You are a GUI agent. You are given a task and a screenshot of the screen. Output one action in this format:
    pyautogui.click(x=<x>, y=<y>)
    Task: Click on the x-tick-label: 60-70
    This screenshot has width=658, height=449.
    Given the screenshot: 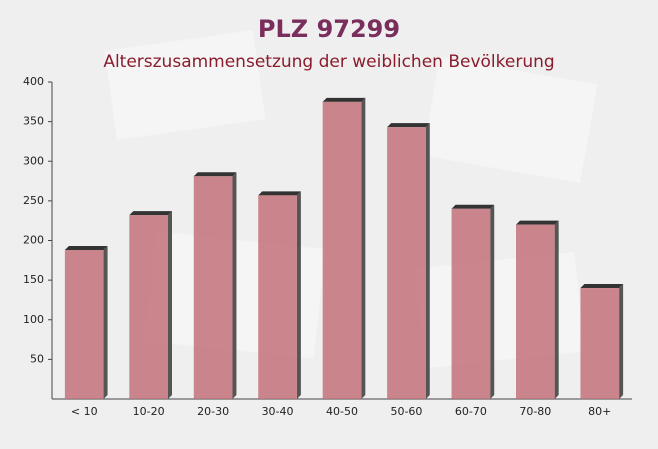 What is the action you would take?
    pyautogui.click(x=471, y=411)
    